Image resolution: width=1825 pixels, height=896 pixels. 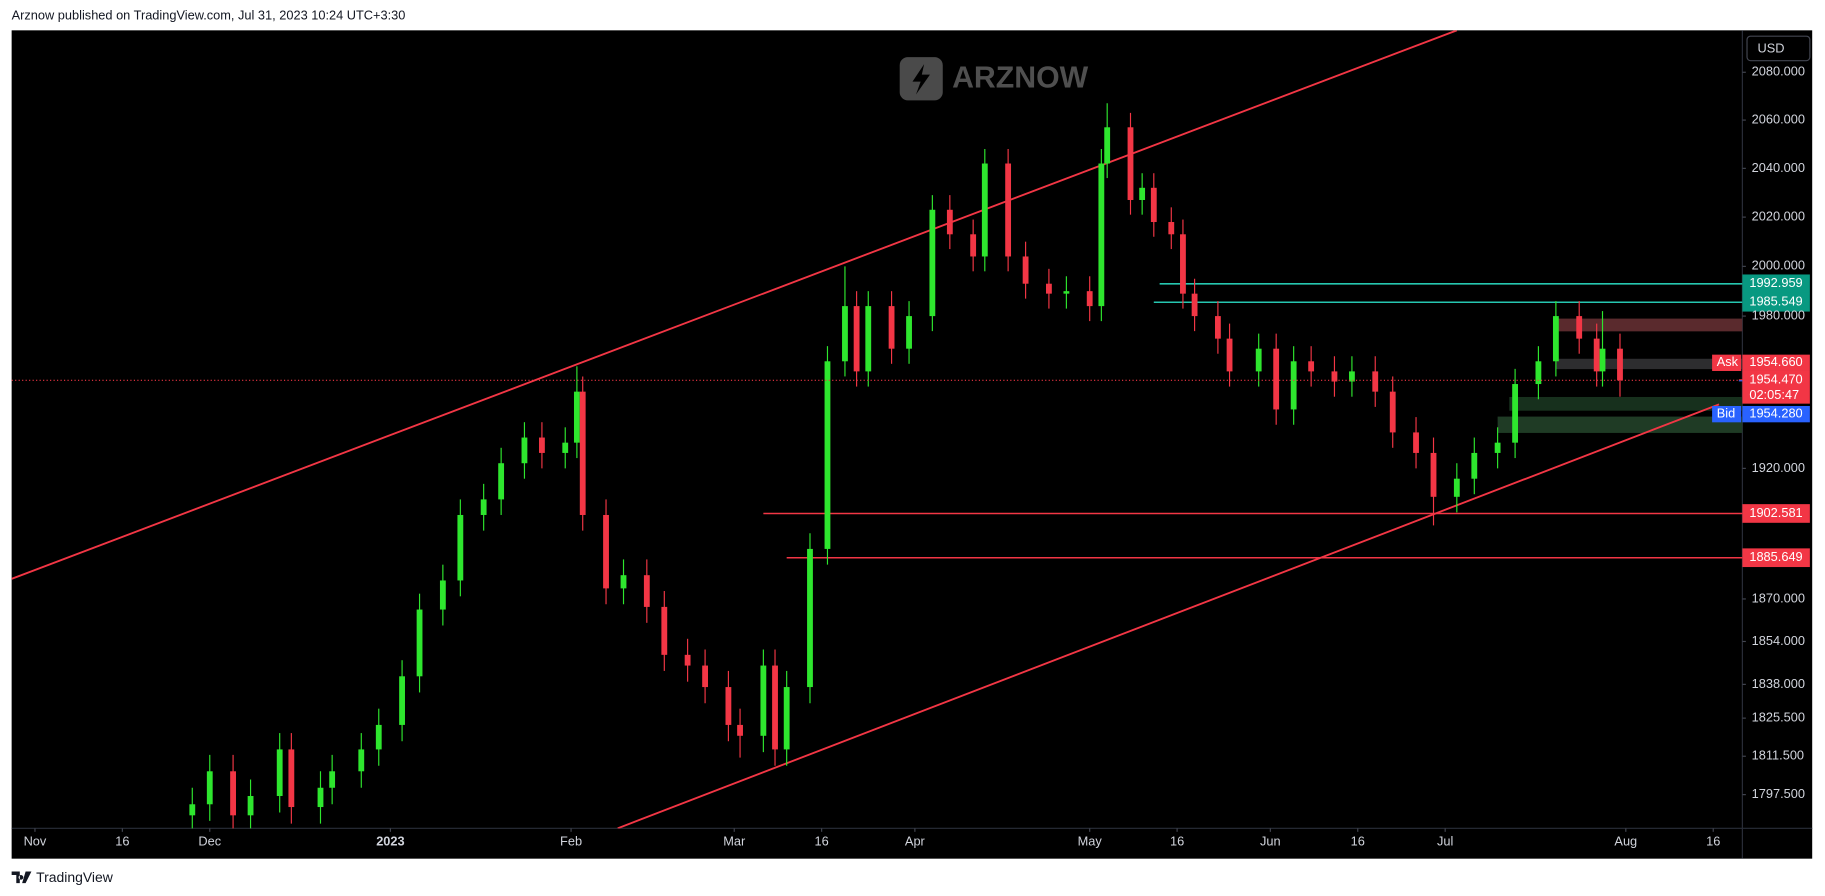 I want to click on y-tick-label: 2080.000, so click(x=1778, y=71).